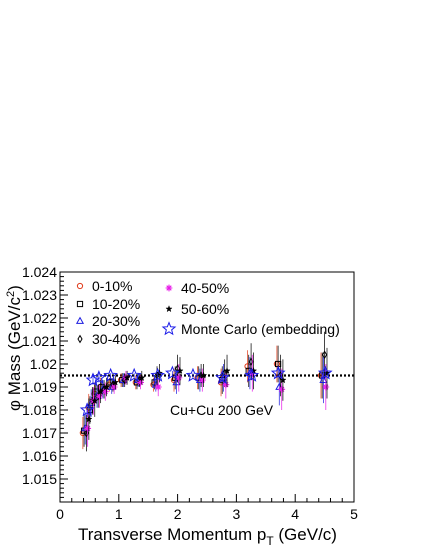  I want to click on y-tick-label: 1.015, so click(39, 479).